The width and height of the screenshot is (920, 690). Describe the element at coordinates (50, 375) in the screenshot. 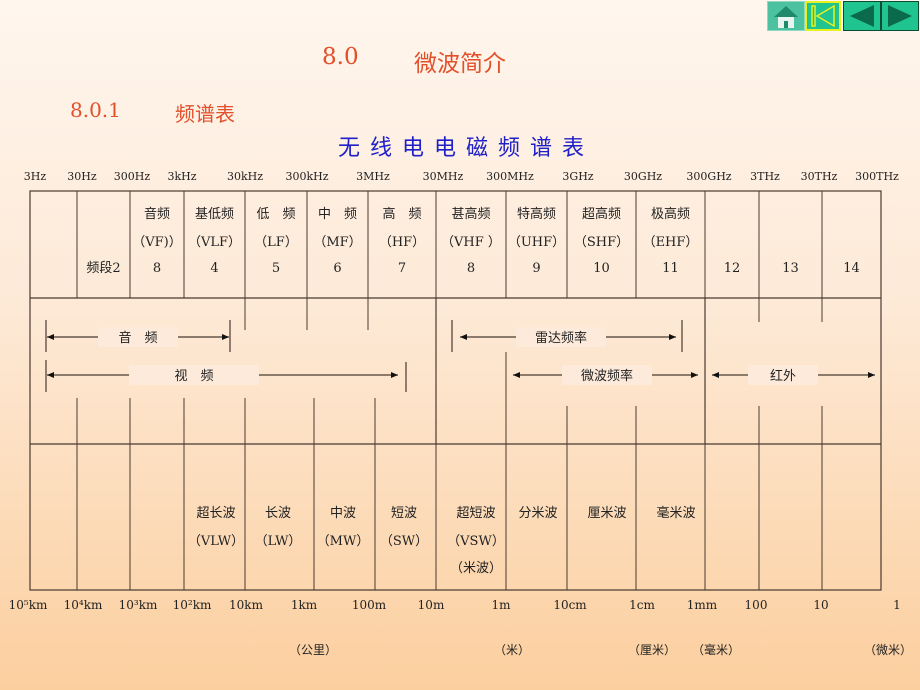

I see `video-arrow-left` at that location.